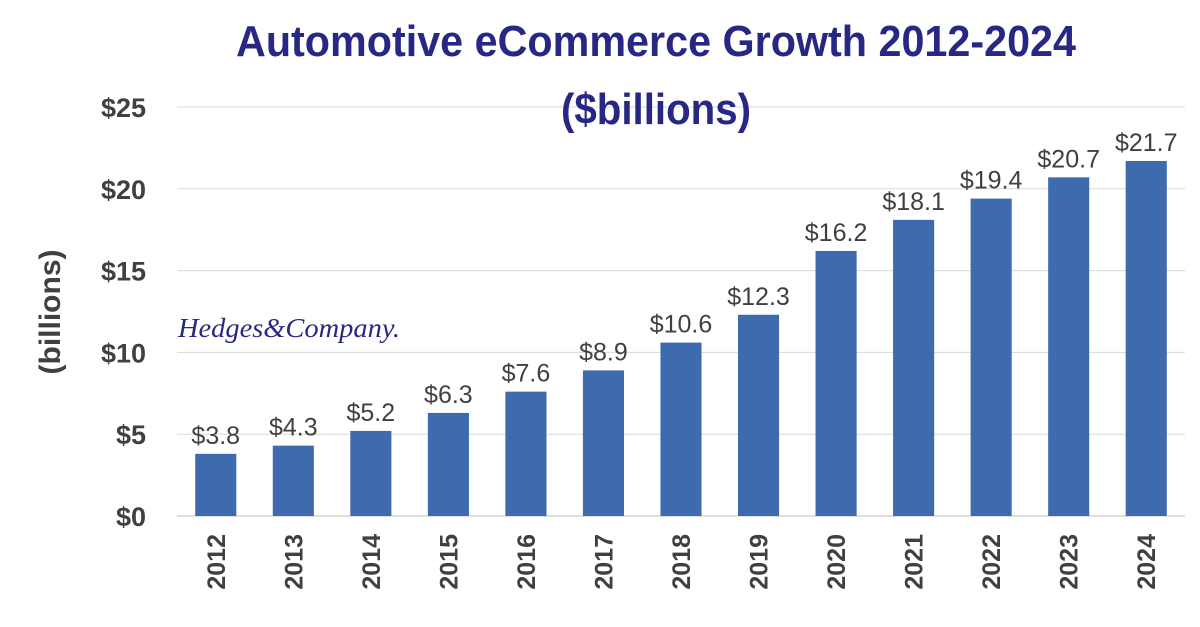 The width and height of the screenshot is (1200, 627). What do you see at coordinates (131, 435) in the screenshot?
I see `y-tick-label: $5` at bounding box center [131, 435].